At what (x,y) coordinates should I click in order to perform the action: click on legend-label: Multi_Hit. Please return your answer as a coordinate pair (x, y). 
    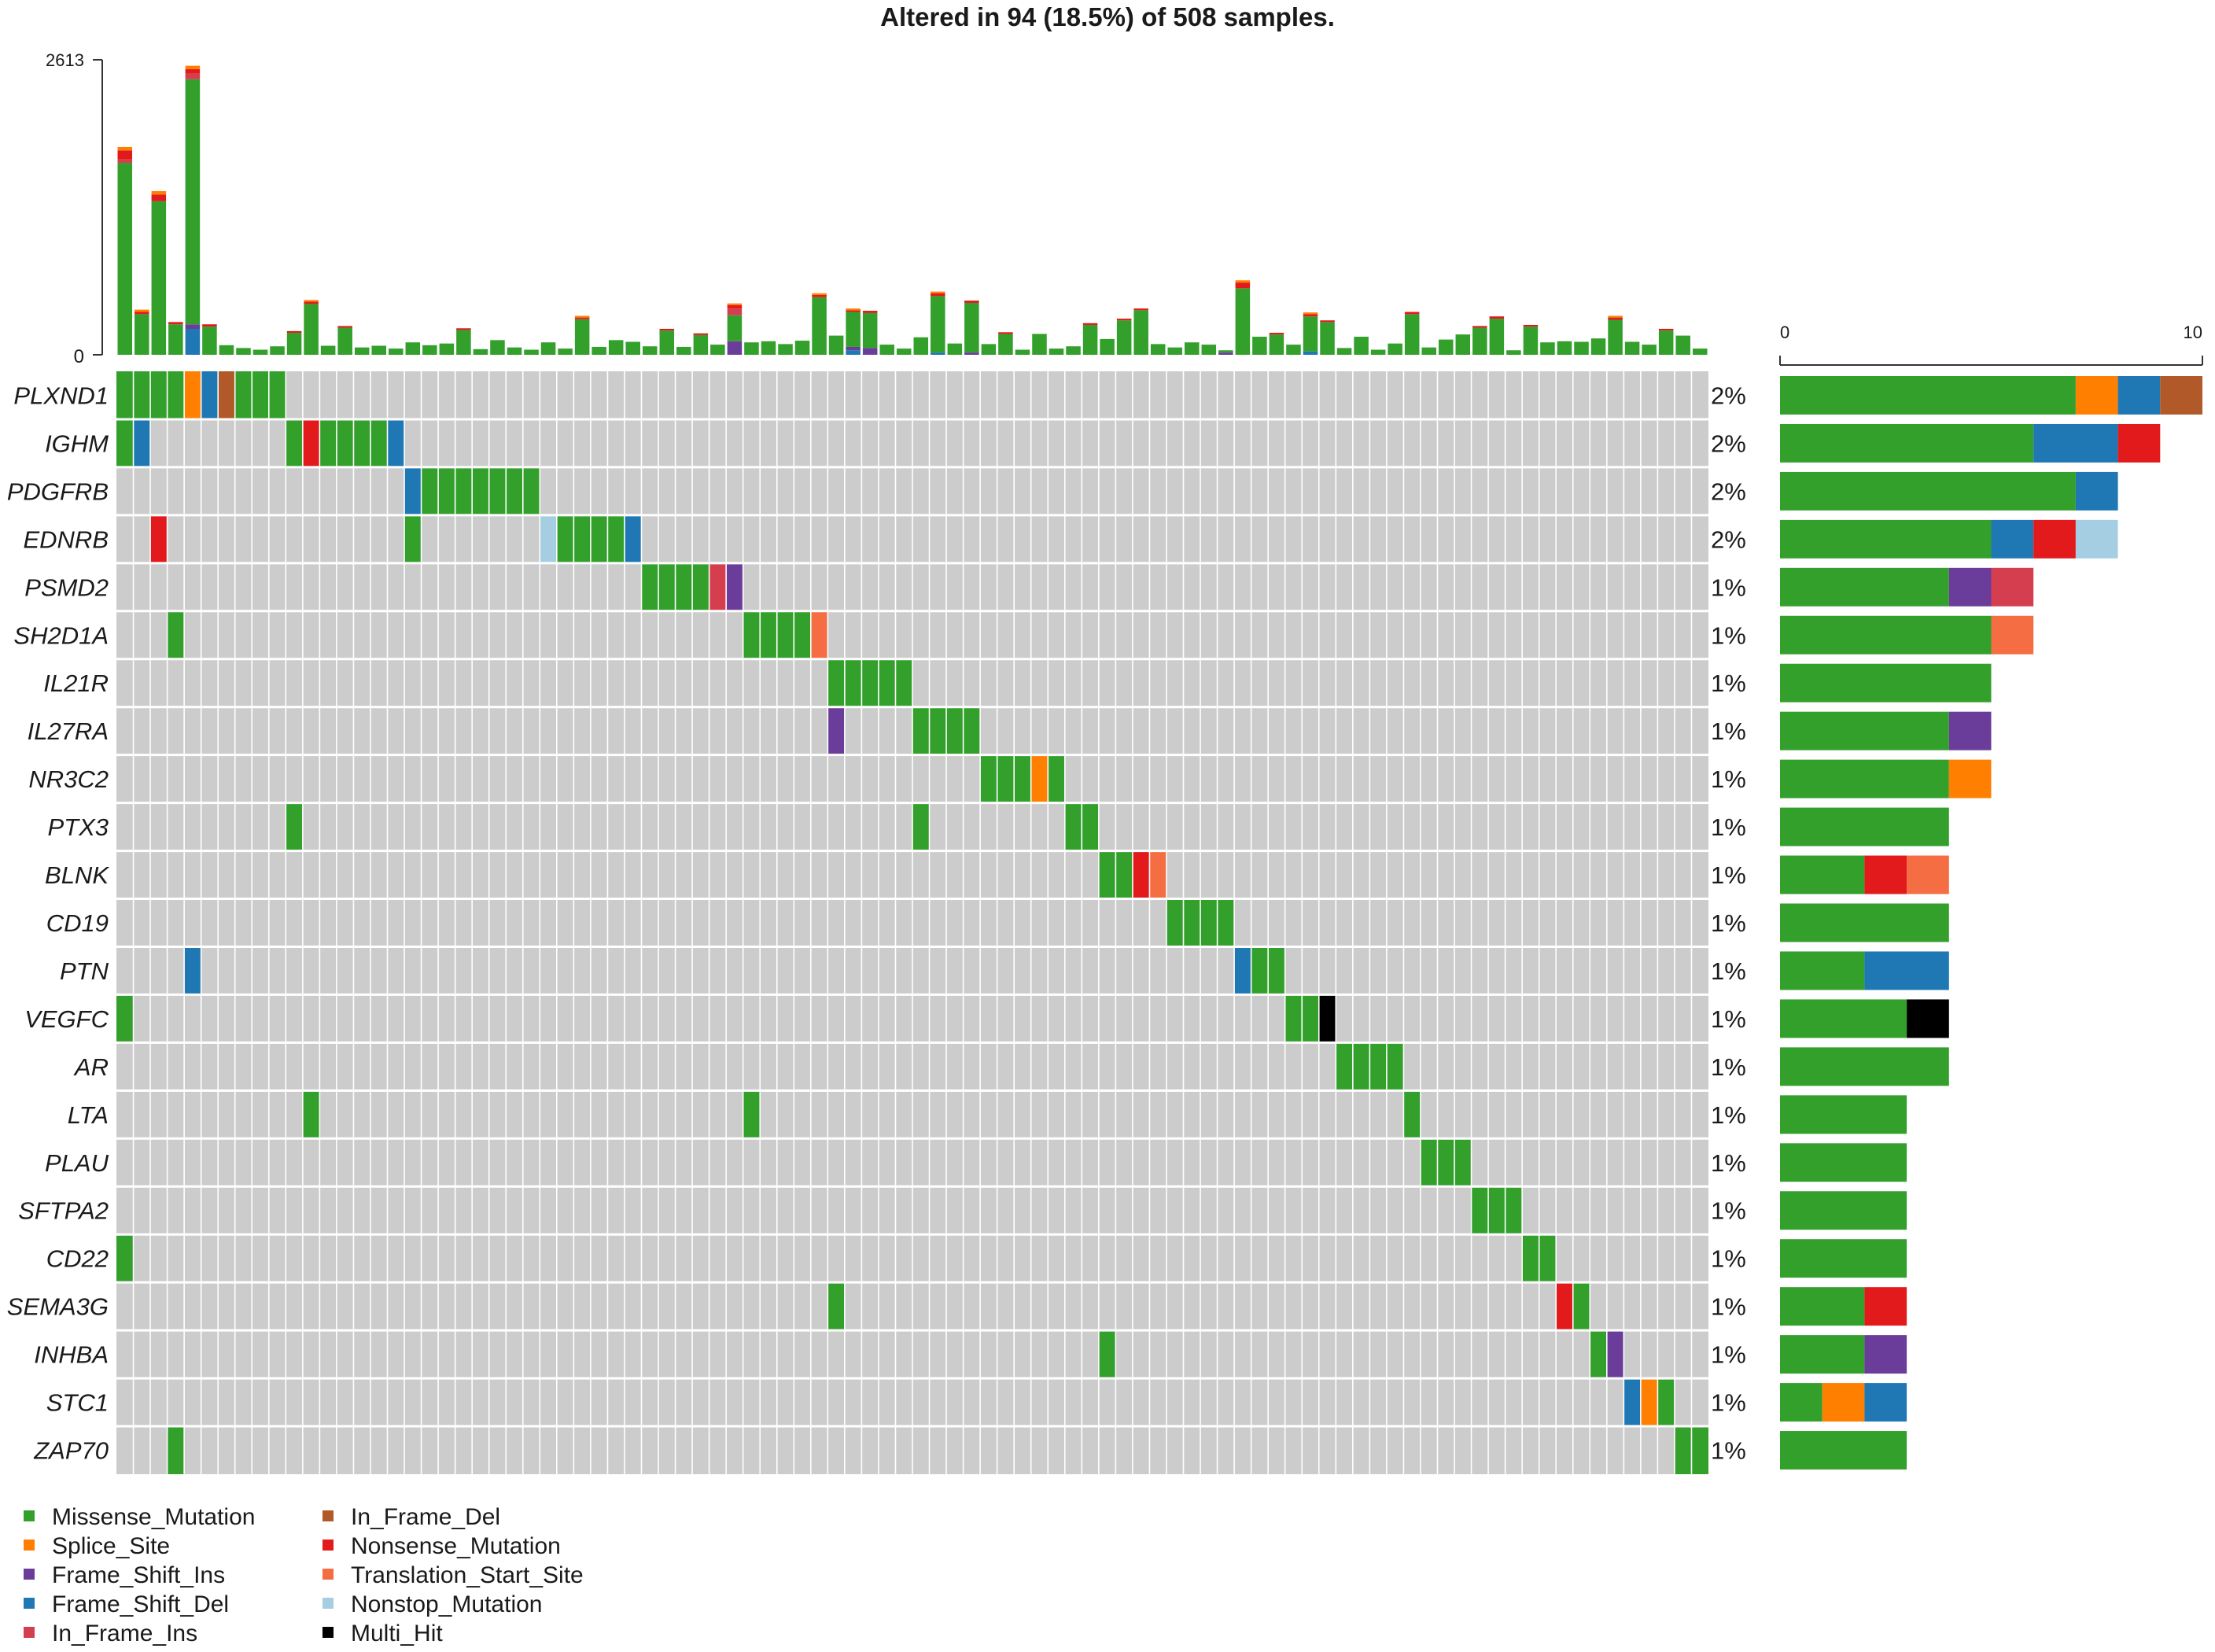
    Looking at the image, I should click on (397, 1633).